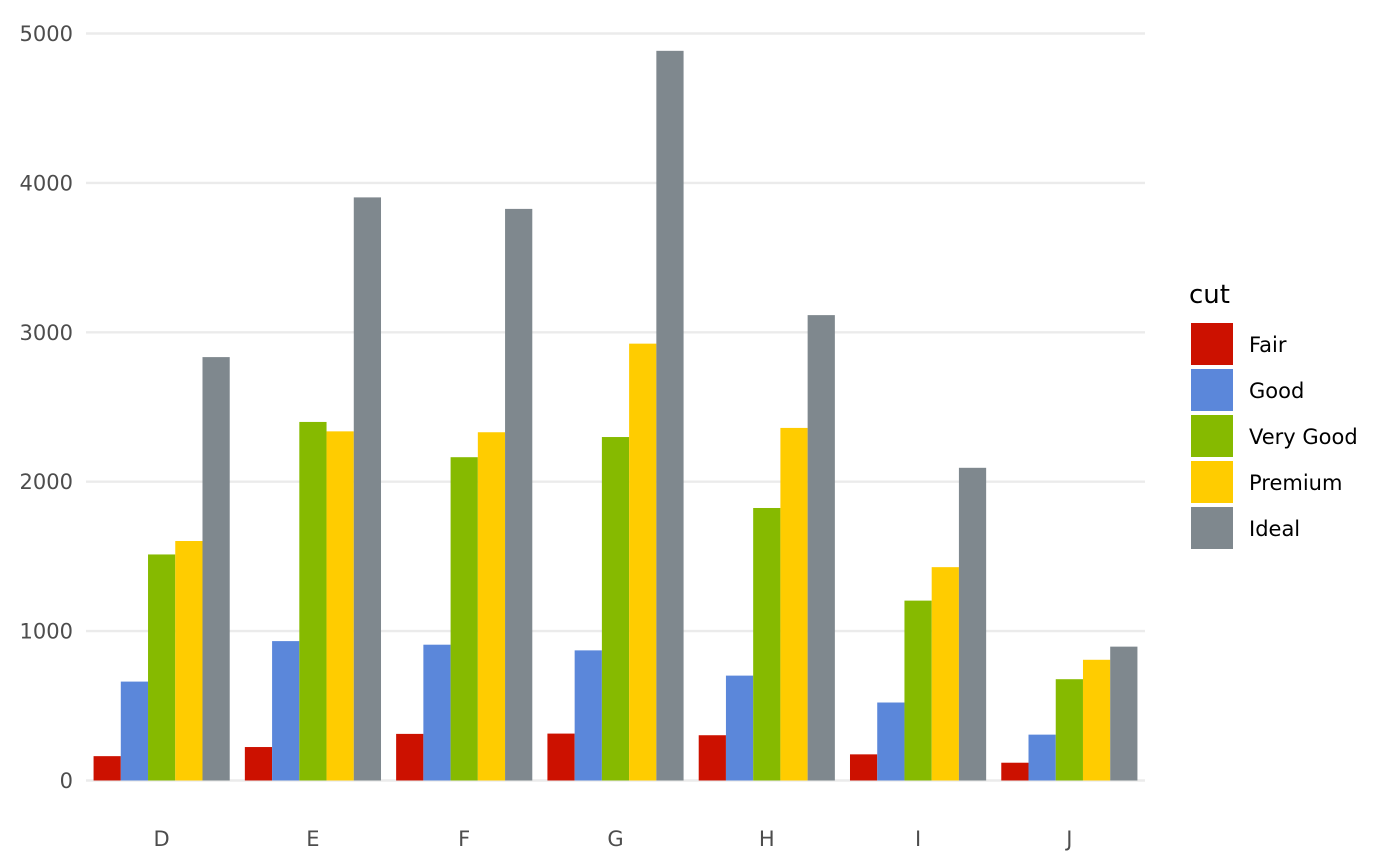  Describe the element at coordinates (1273, 414) in the screenshot. I see `legend: cut Fair Good Very Good Premium Ideal` at that location.